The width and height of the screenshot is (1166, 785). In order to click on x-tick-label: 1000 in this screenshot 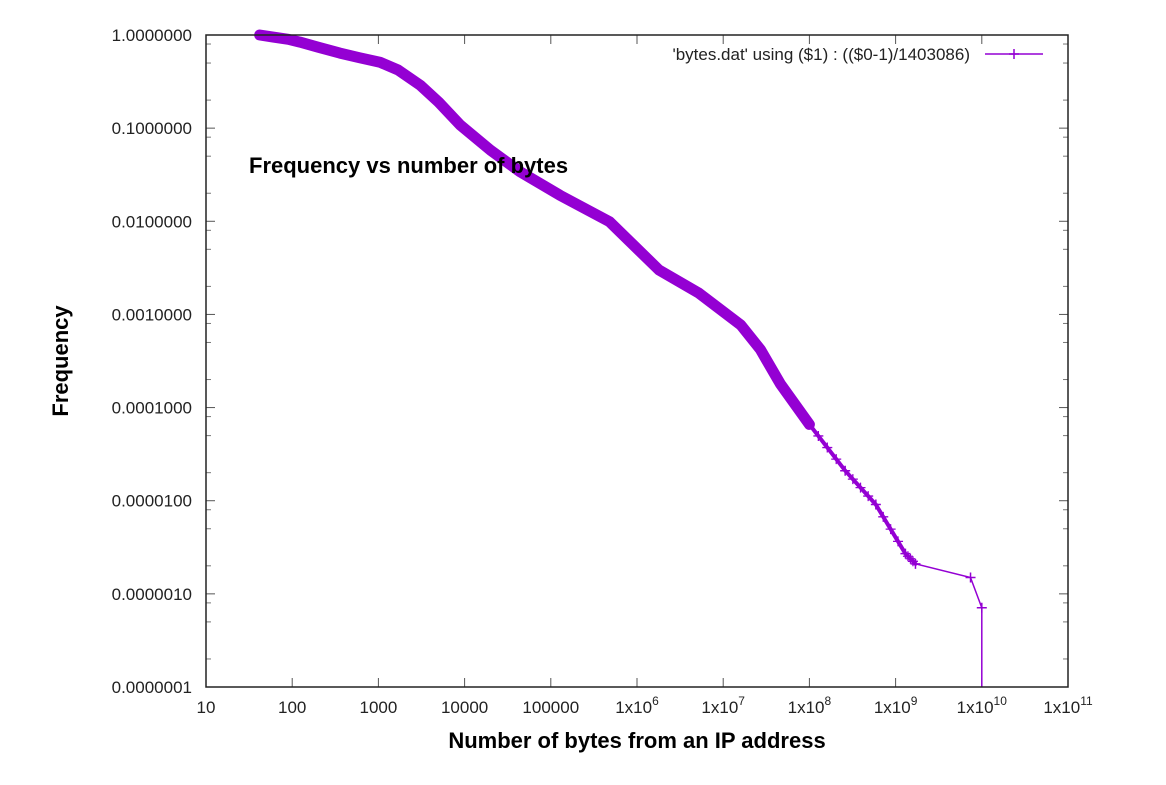, I will do `click(378, 707)`.